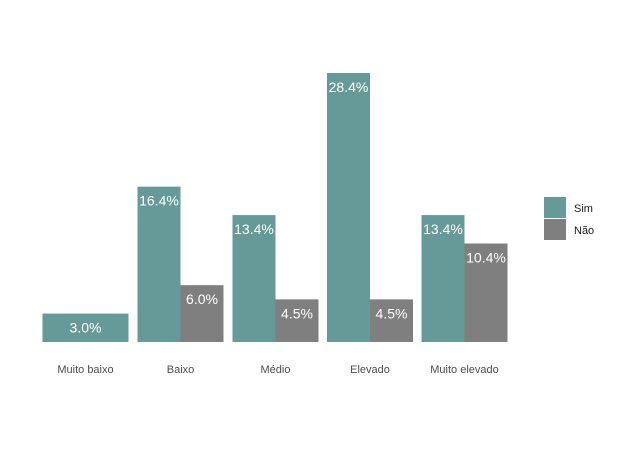 This screenshot has width=619, height=454. What do you see at coordinates (202, 313) in the screenshot?
I see `bar-nao-baixo` at bounding box center [202, 313].